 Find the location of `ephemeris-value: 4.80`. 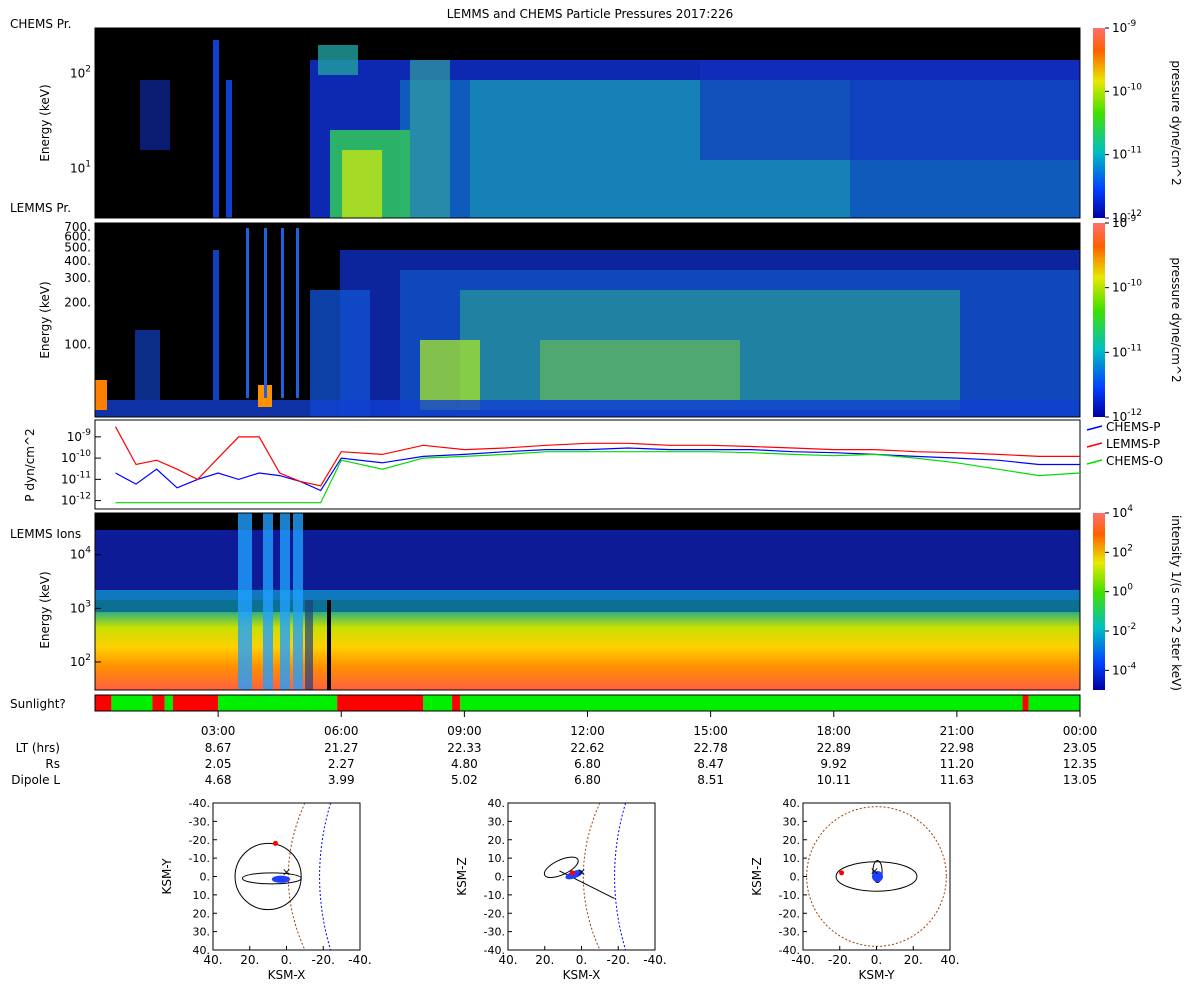

ephemeris-value: 4.80 is located at coordinates (464, 764).